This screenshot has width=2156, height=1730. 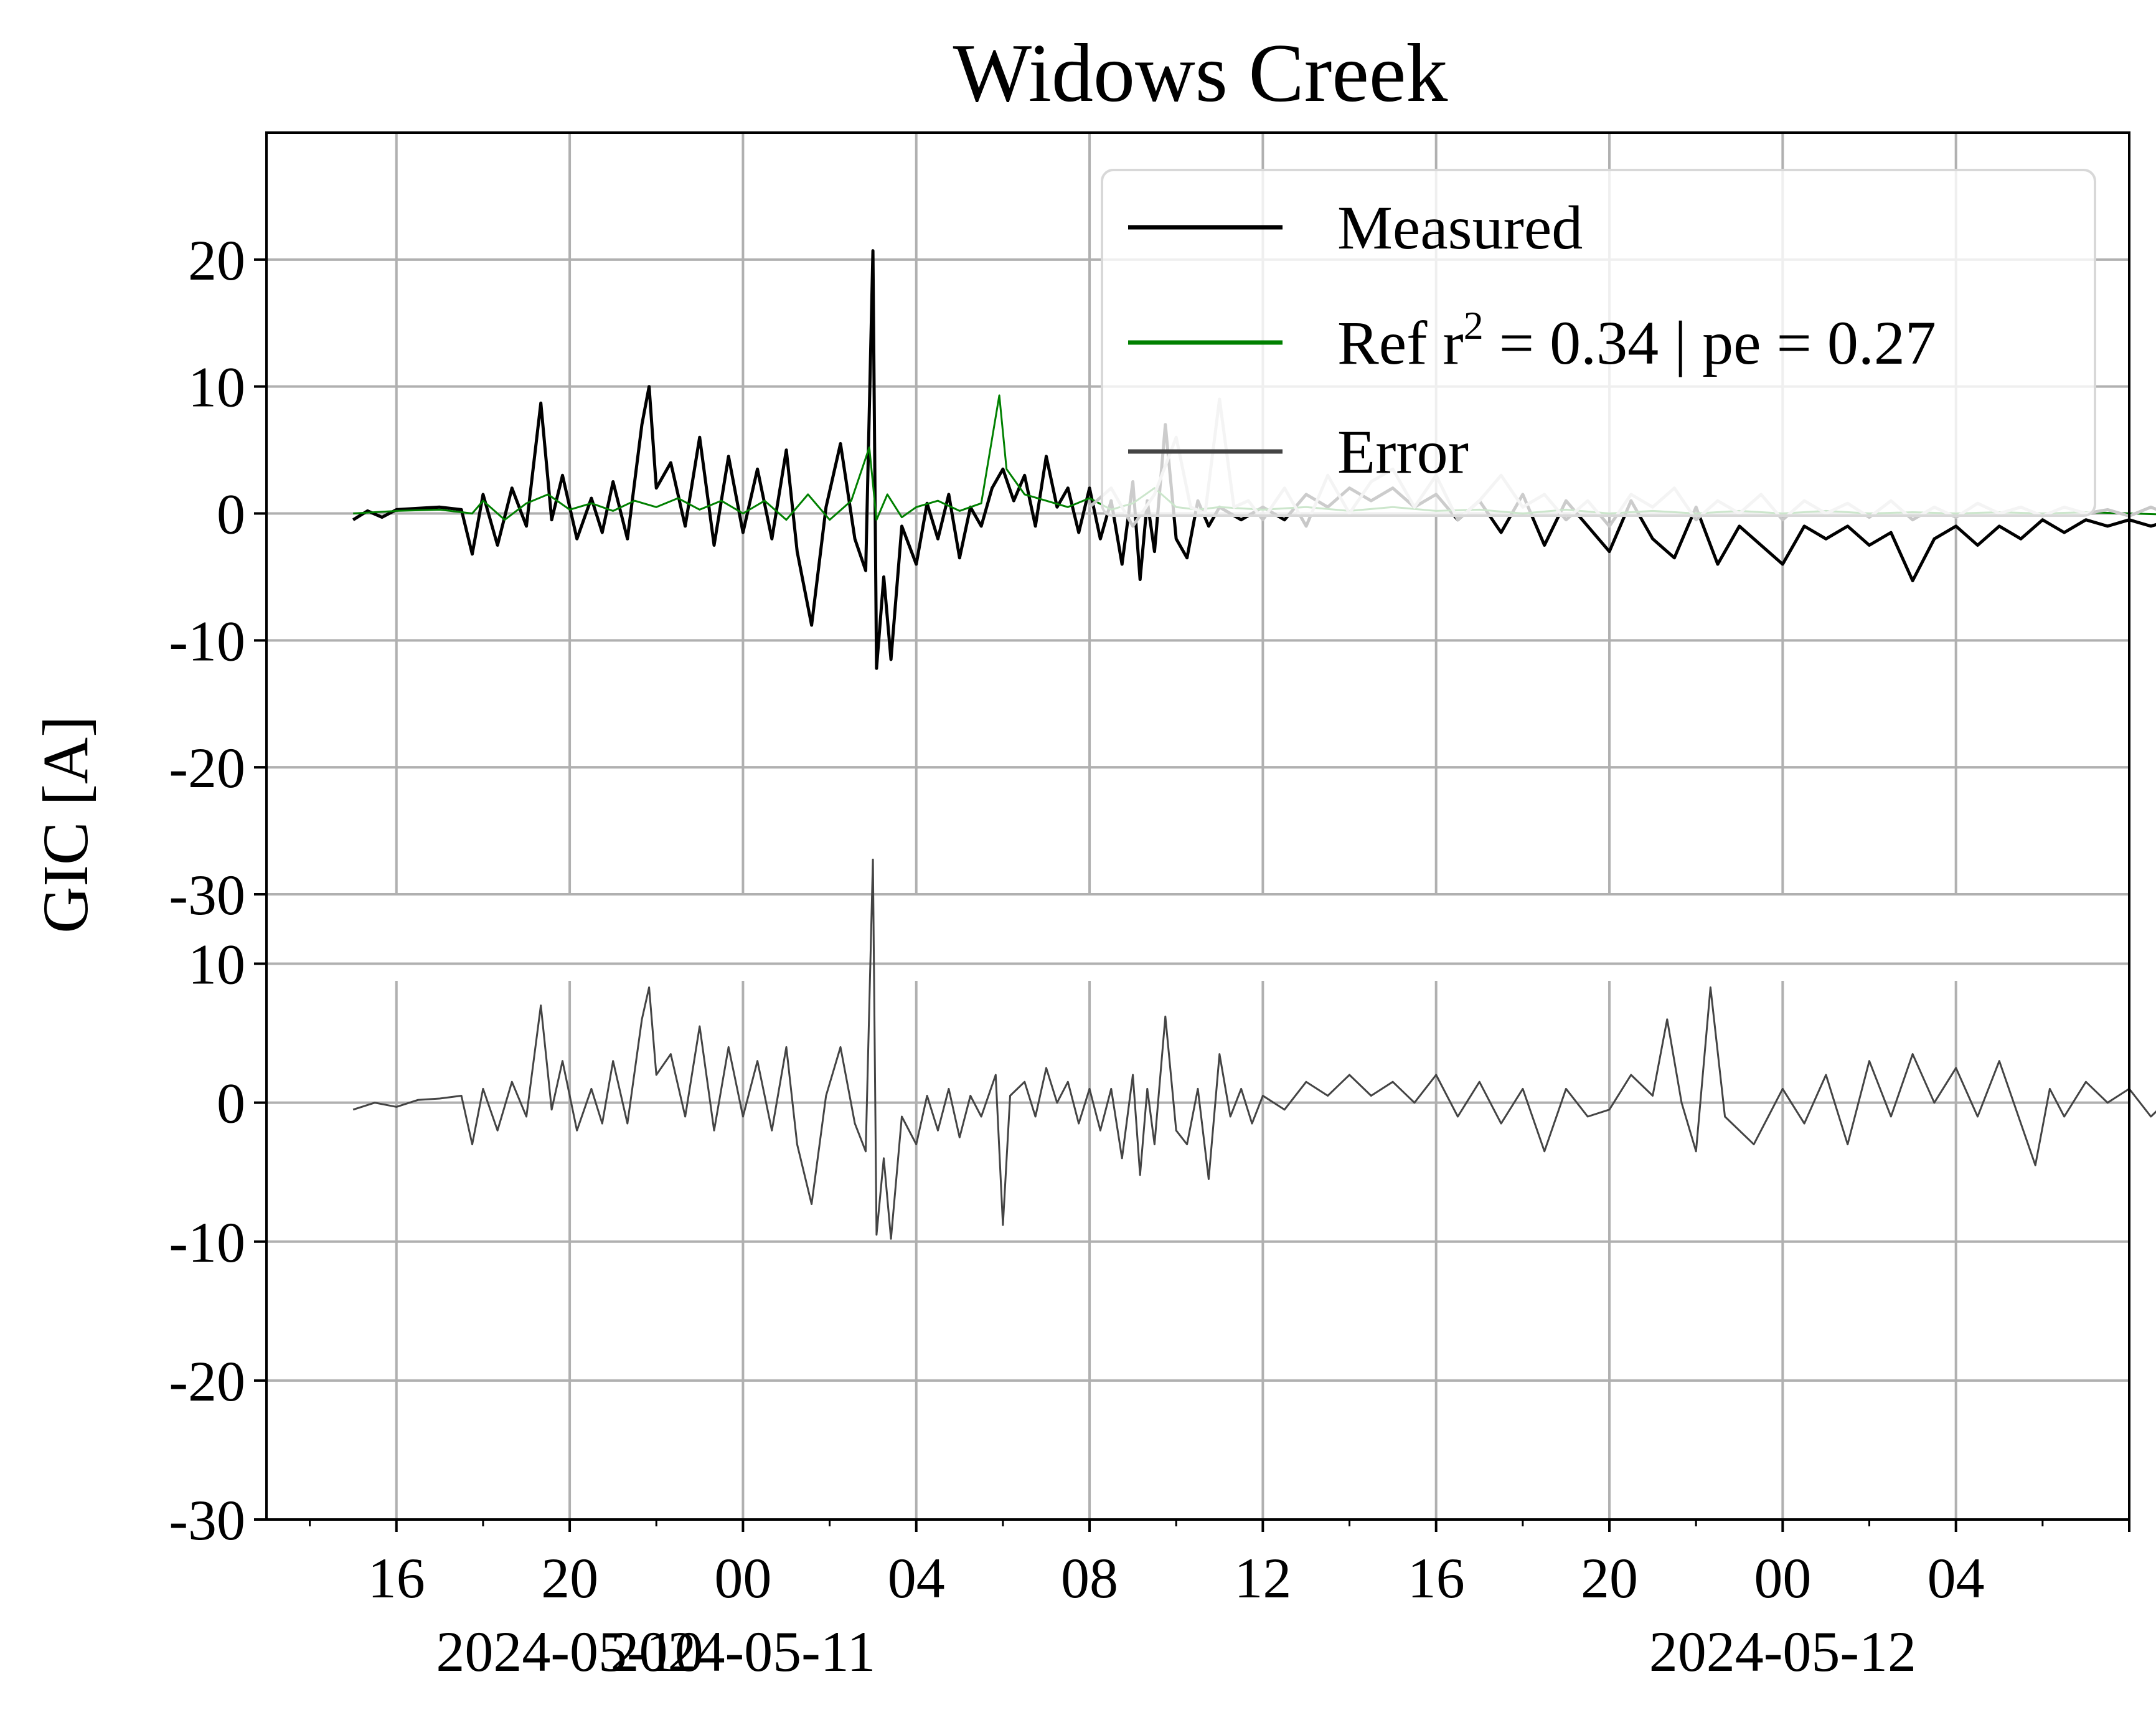 What do you see at coordinates (65, 824) in the screenshot?
I see `y-axis-label: GIC [A]` at bounding box center [65, 824].